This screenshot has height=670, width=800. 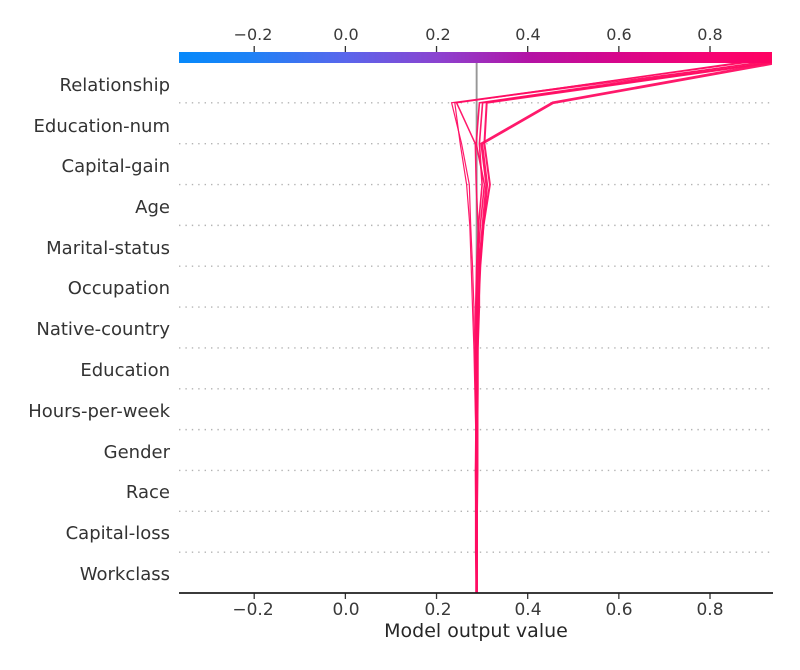 I want to click on x-tick-label: 0.4, so click(x=527, y=610).